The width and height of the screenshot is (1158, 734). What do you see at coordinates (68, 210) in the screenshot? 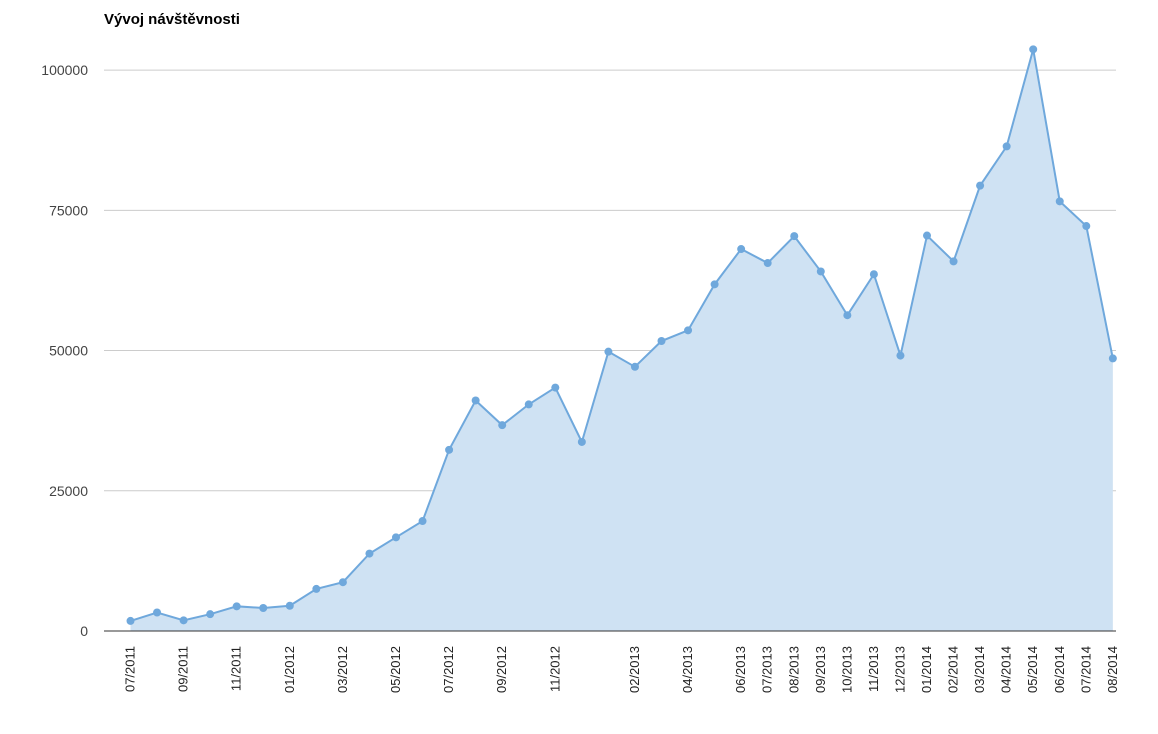
I see `y-tick-label: 75000` at bounding box center [68, 210].